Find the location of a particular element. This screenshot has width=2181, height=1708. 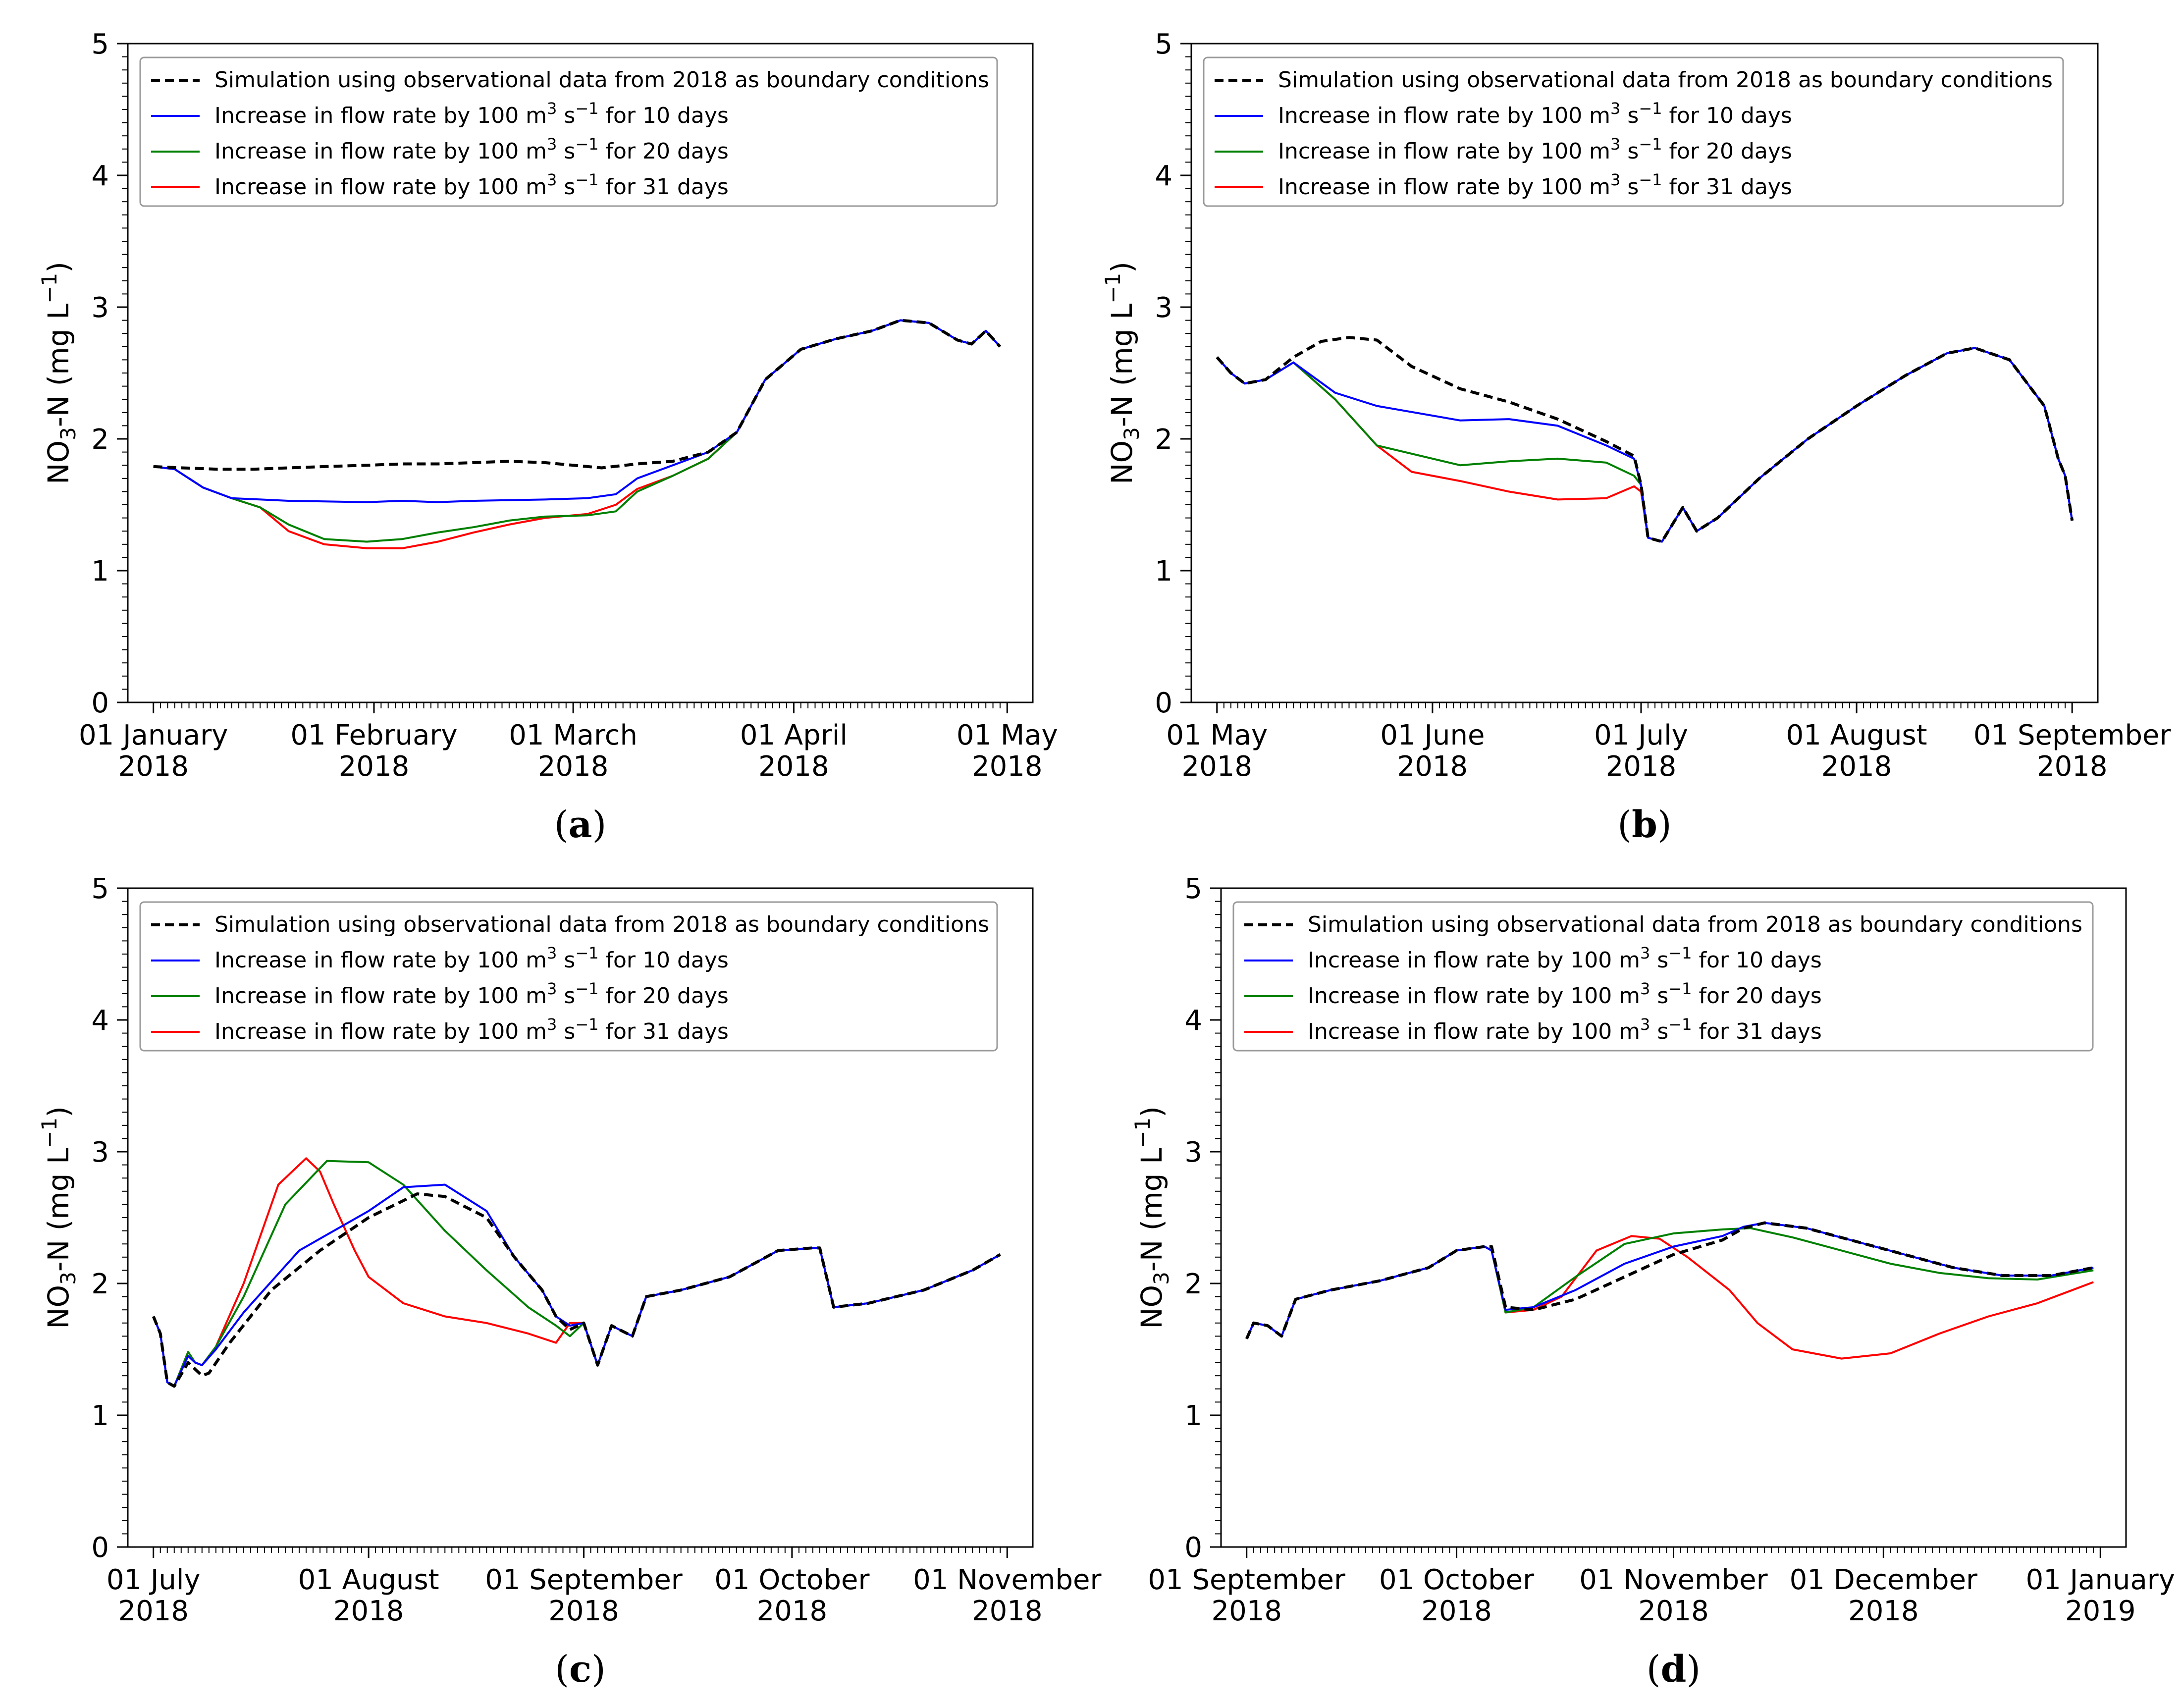

x-tick-label: 01 February is located at coordinates (374, 735).